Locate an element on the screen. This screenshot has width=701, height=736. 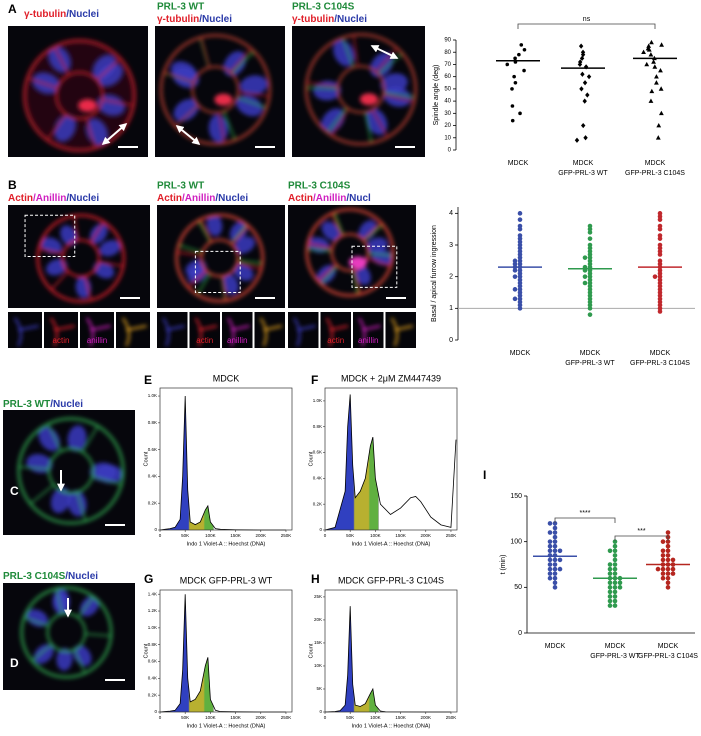
stain: /Nuclei is located at coordinates (81, 576).